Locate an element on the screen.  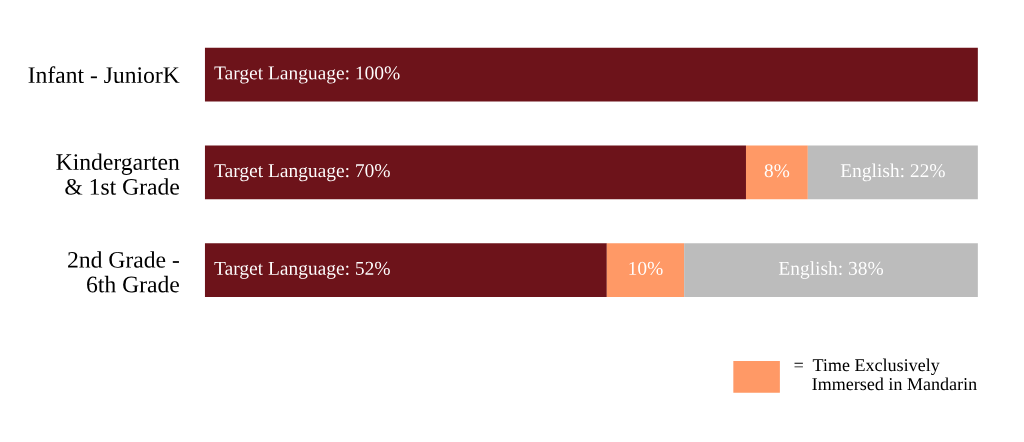
data-label: Target Language: 52% is located at coordinates (302, 270).